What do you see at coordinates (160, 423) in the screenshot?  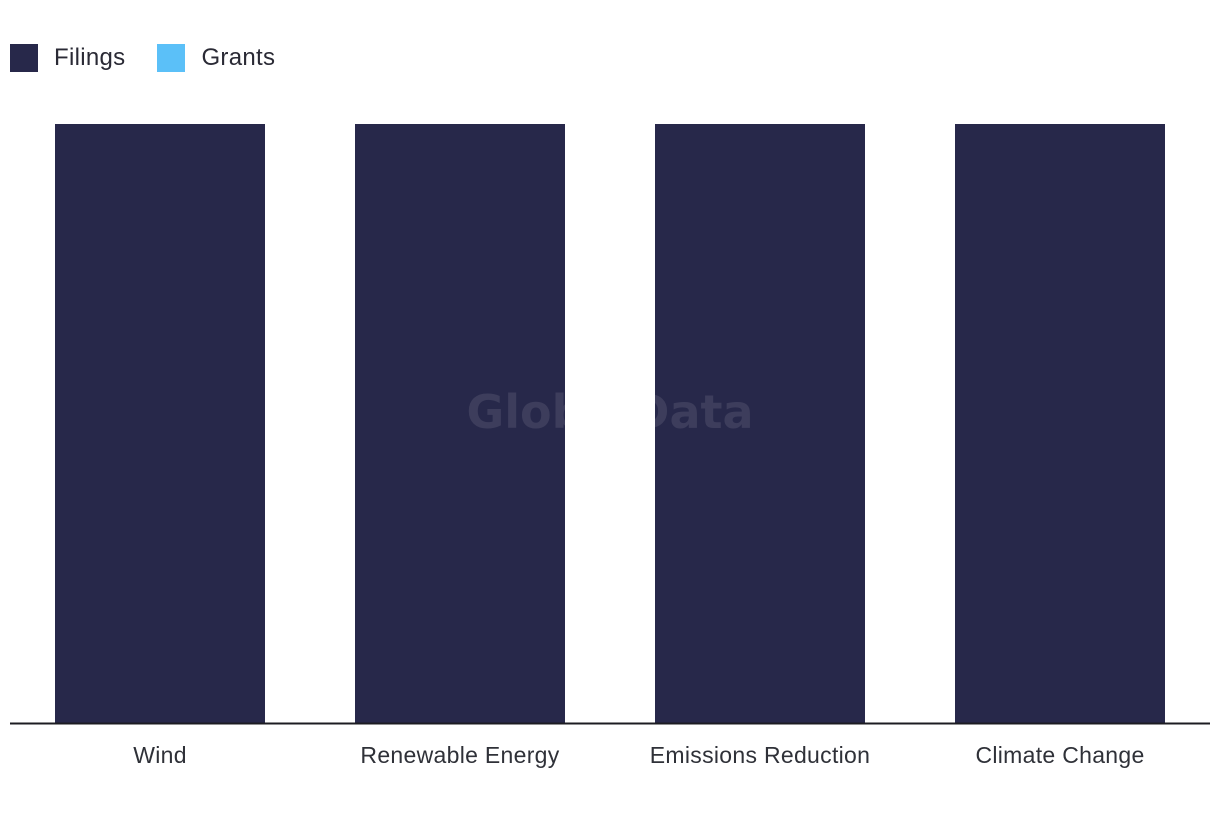 I see `bar-filings-wind` at bounding box center [160, 423].